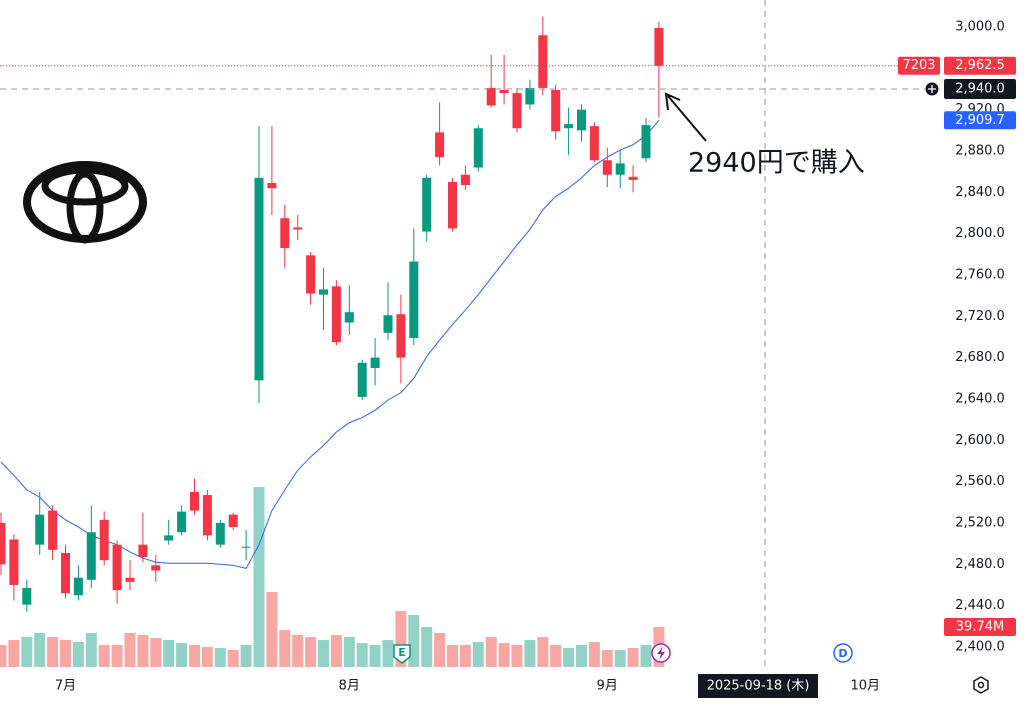 The image size is (1024, 706). What do you see at coordinates (85, 202) in the screenshot?
I see `toyota-logo` at bounding box center [85, 202].